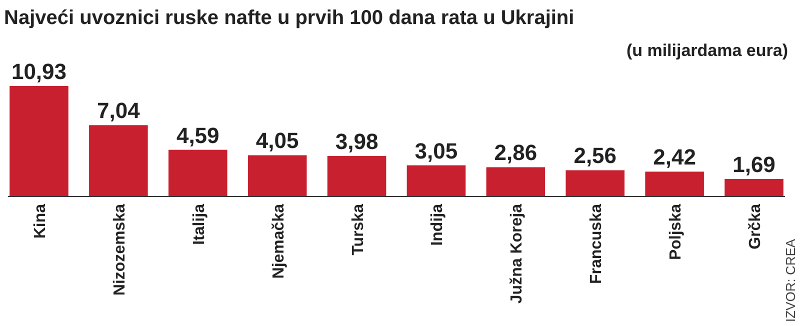 The width and height of the screenshot is (800, 326). Describe the element at coordinates (755, 227) in the screenshot. I see `x-tick-label: Grčka` at that location.